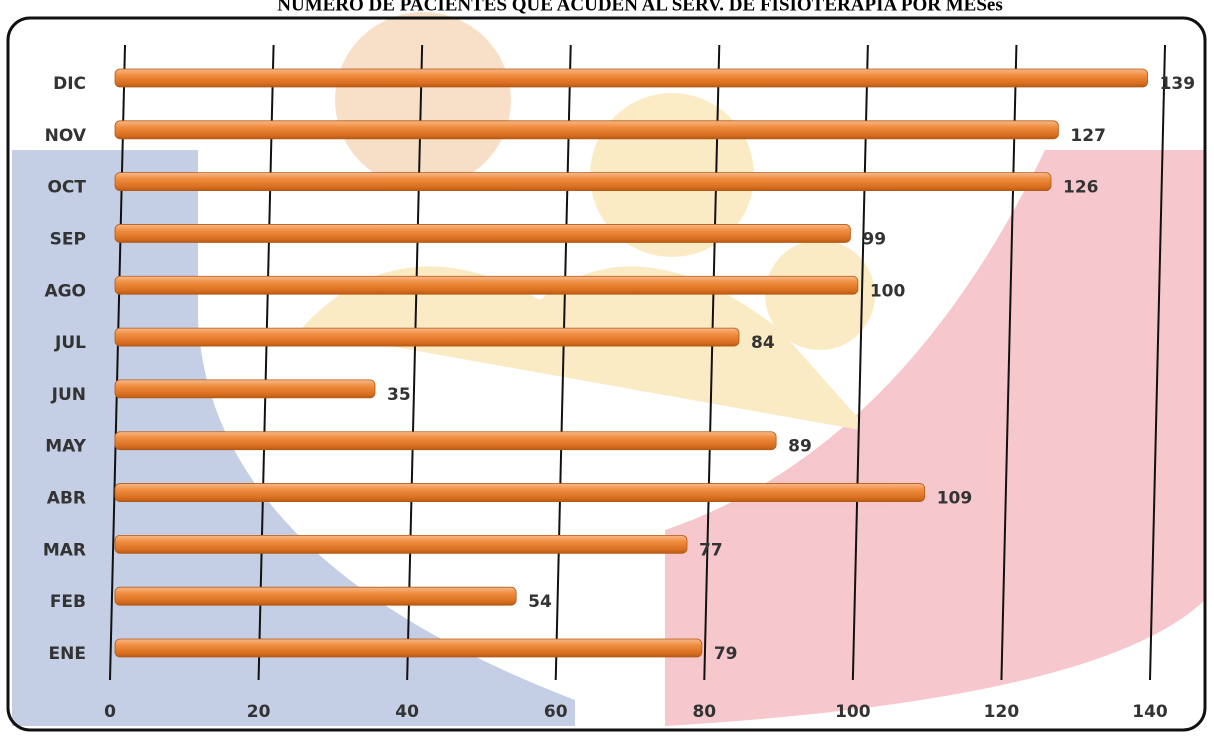  I want to click on data-label: 127, so click(1088, 136).